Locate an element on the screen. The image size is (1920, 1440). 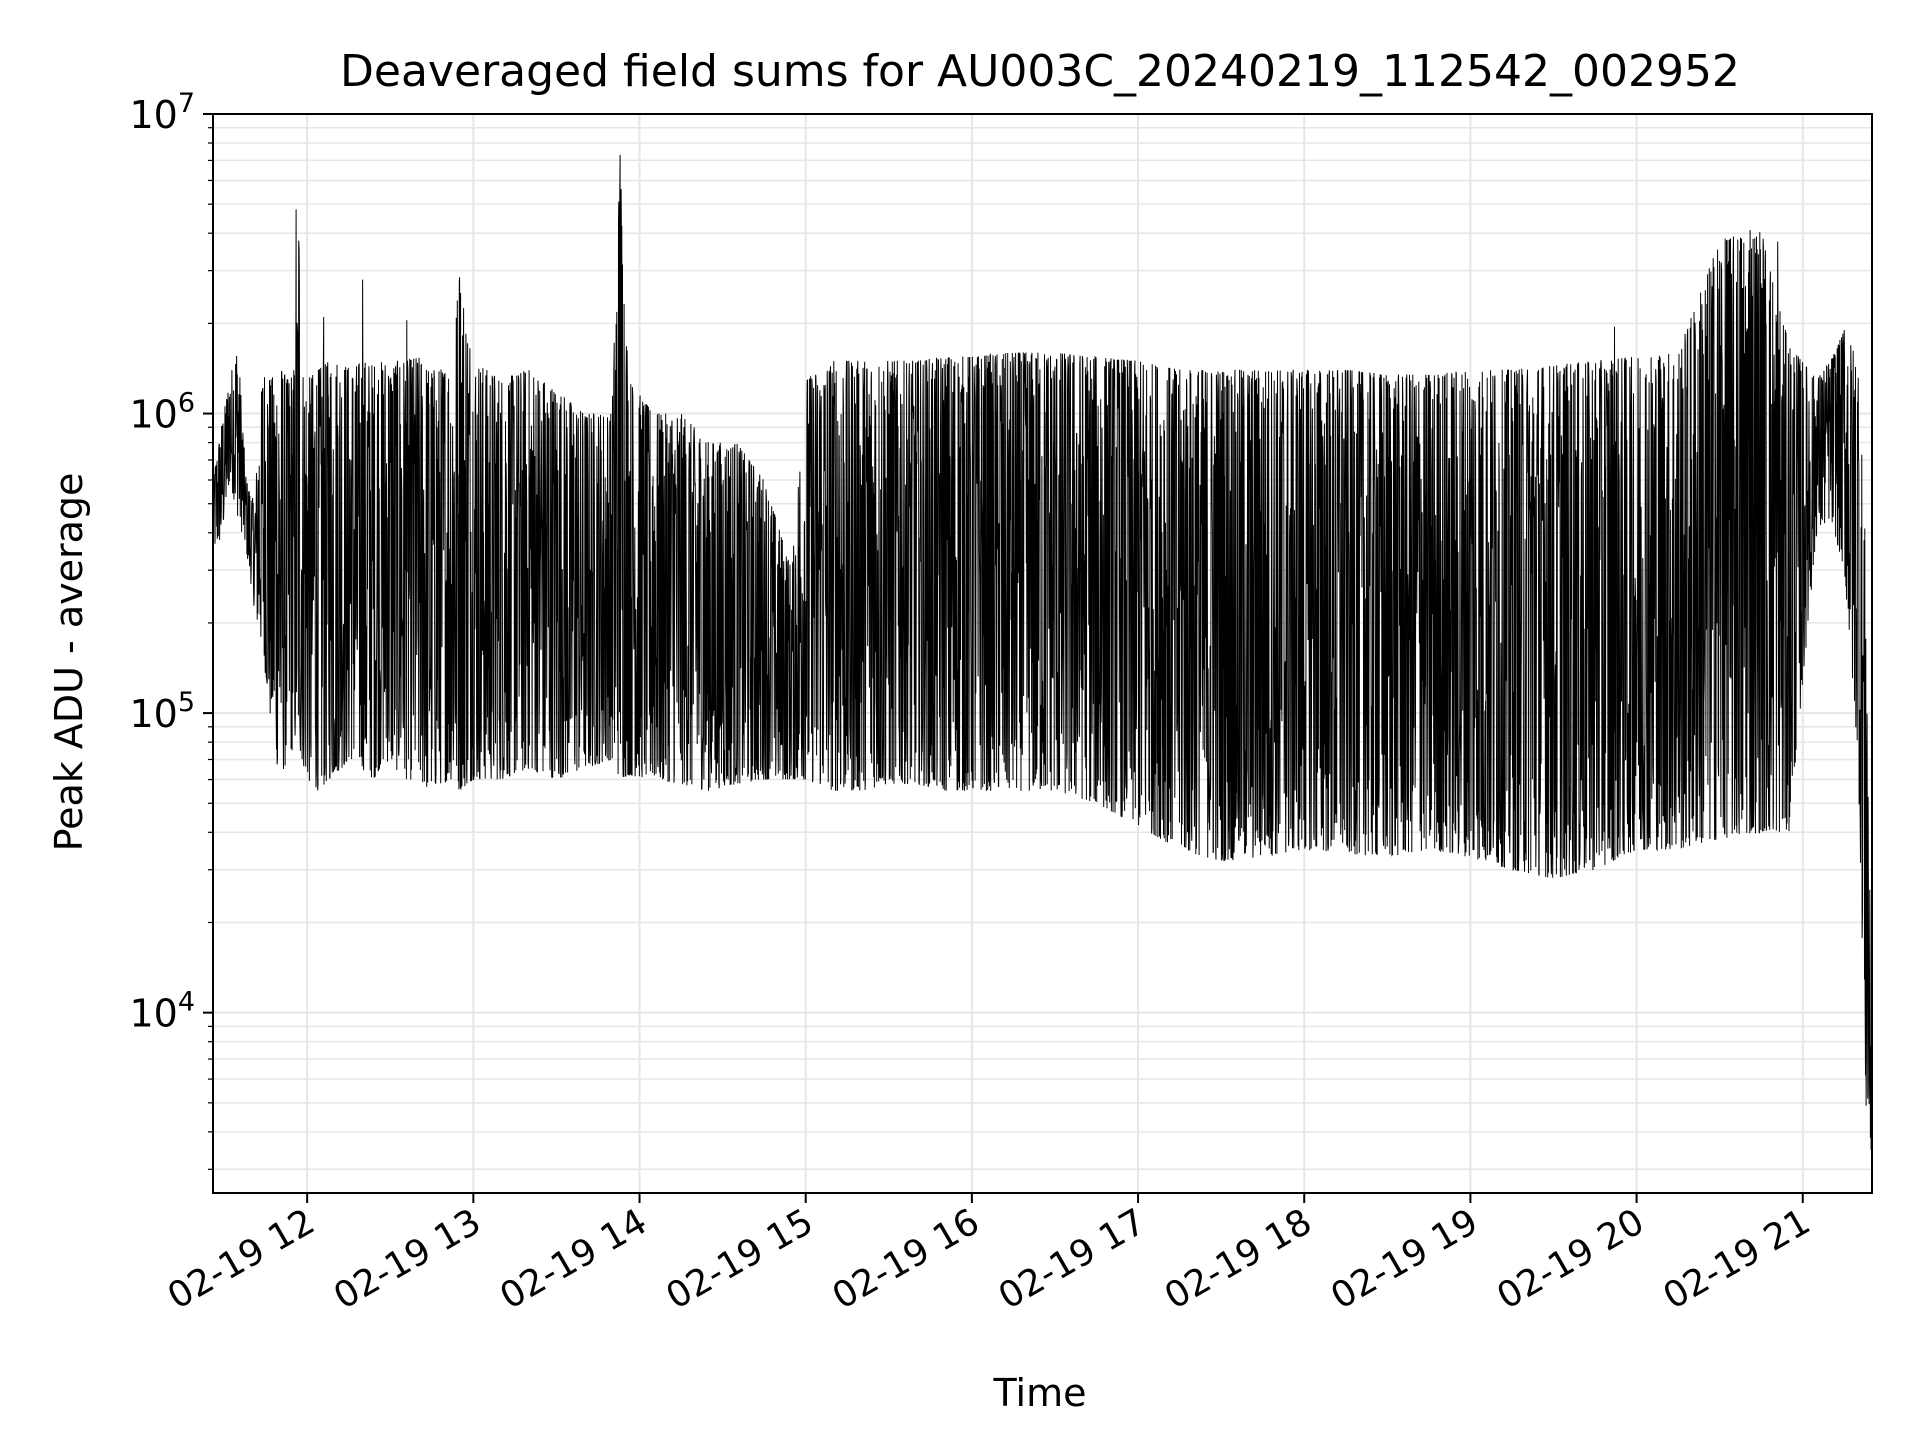
y-axis: 104 105 106 107 is located at coordinates (171, 629).